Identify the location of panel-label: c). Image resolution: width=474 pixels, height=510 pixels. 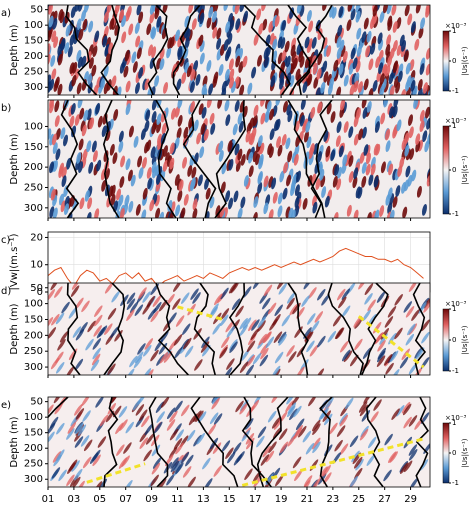
(5, 240).